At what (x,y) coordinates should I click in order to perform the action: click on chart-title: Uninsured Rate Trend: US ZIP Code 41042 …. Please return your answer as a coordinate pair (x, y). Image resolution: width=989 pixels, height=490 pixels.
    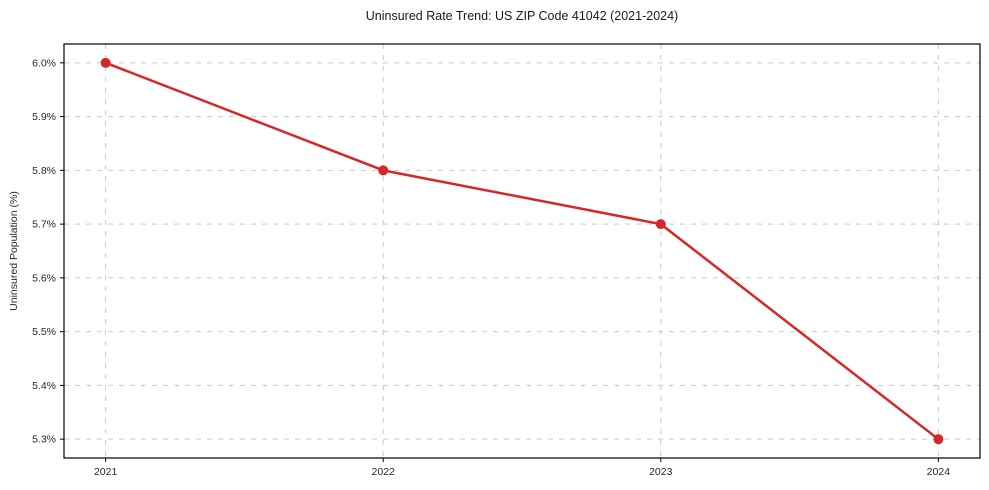
    Looking at the image, I should click on (522, 16).